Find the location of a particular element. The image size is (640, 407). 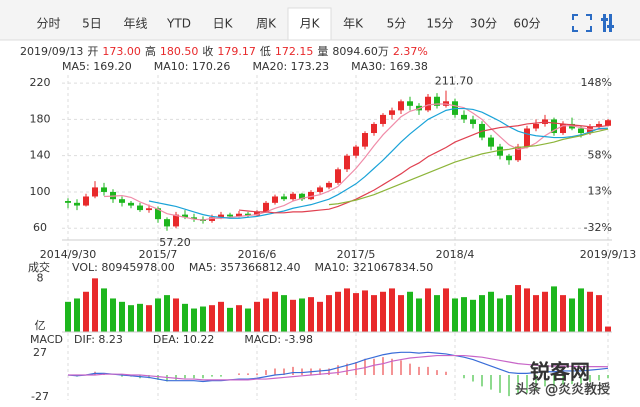

settings-icon is located at coordinates (607, 23).